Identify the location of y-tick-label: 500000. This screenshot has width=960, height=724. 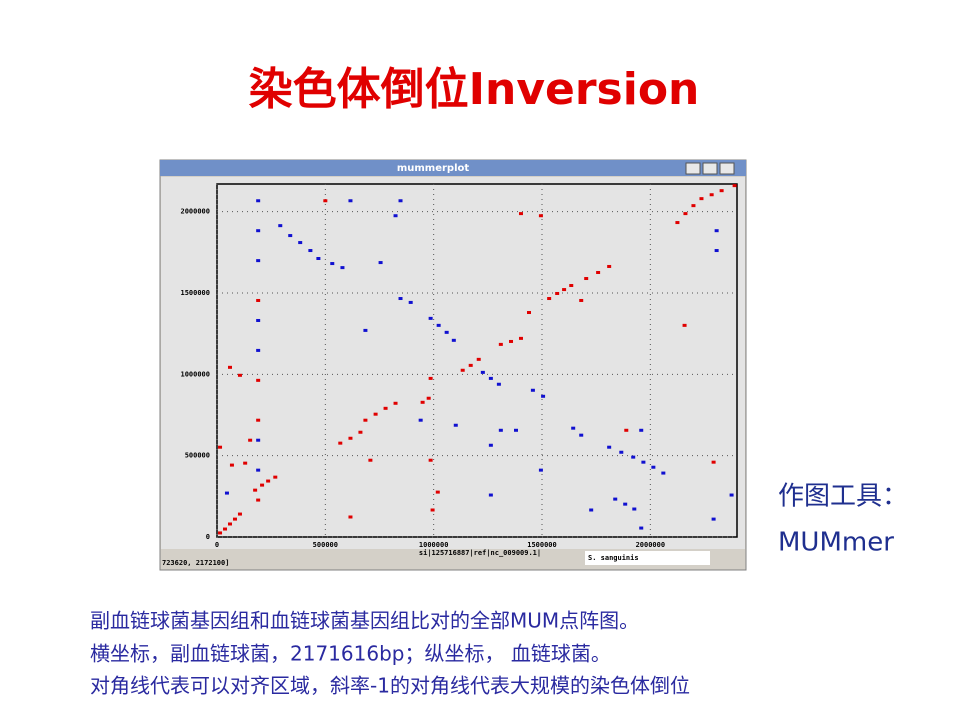
(197, 456).